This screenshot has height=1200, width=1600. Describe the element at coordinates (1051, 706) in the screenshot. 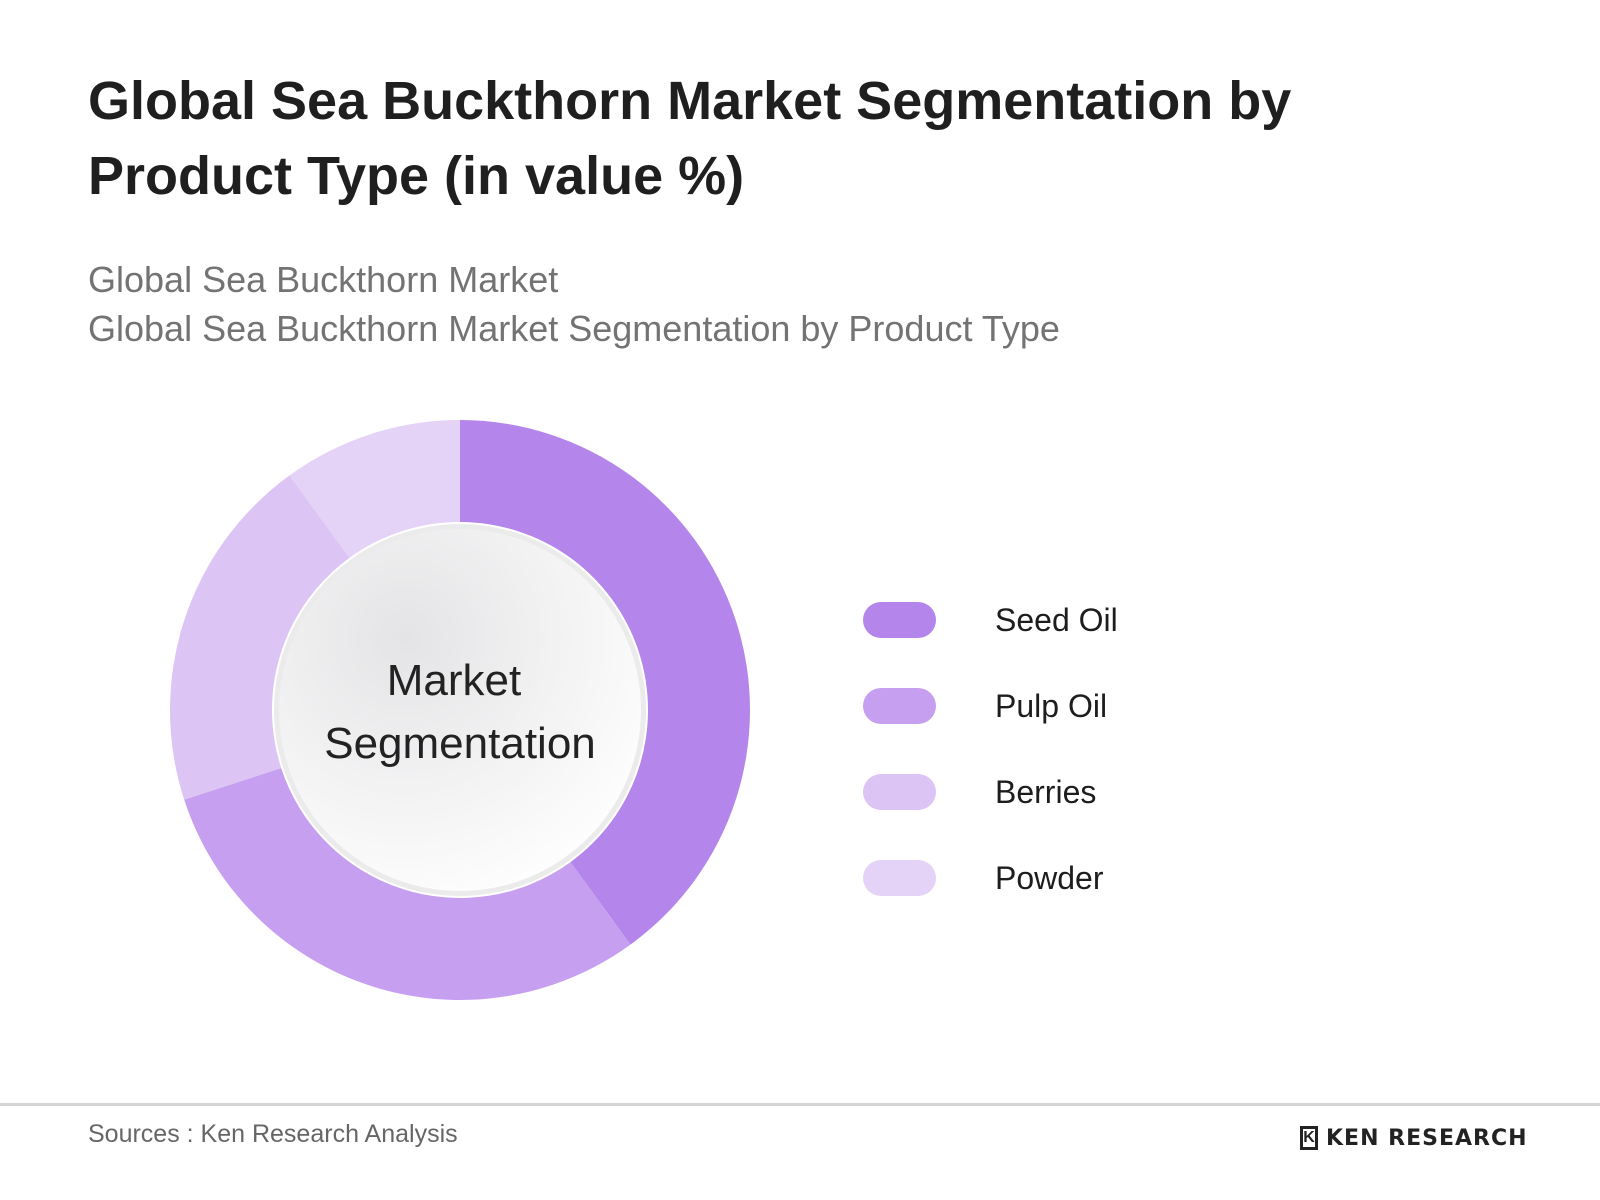

I see `legend-label-pulp-oil: Pulp Oil` at that location.